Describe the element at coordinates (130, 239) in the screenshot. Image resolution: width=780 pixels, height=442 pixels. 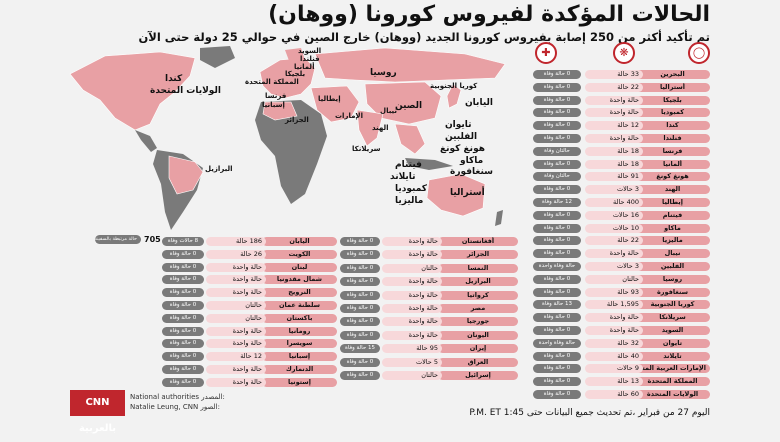
I see `cruise-ship-entry: 705 حالة مرتبطة بالسفينة البحرية` at that location.